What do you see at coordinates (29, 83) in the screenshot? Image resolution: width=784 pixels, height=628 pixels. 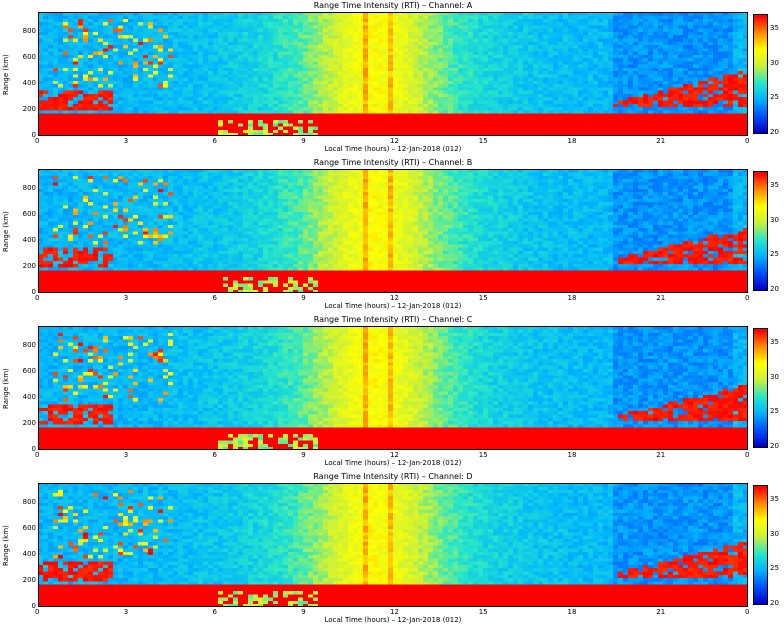 I see `y-tick-label: 400` at bounding box center [29, 83].